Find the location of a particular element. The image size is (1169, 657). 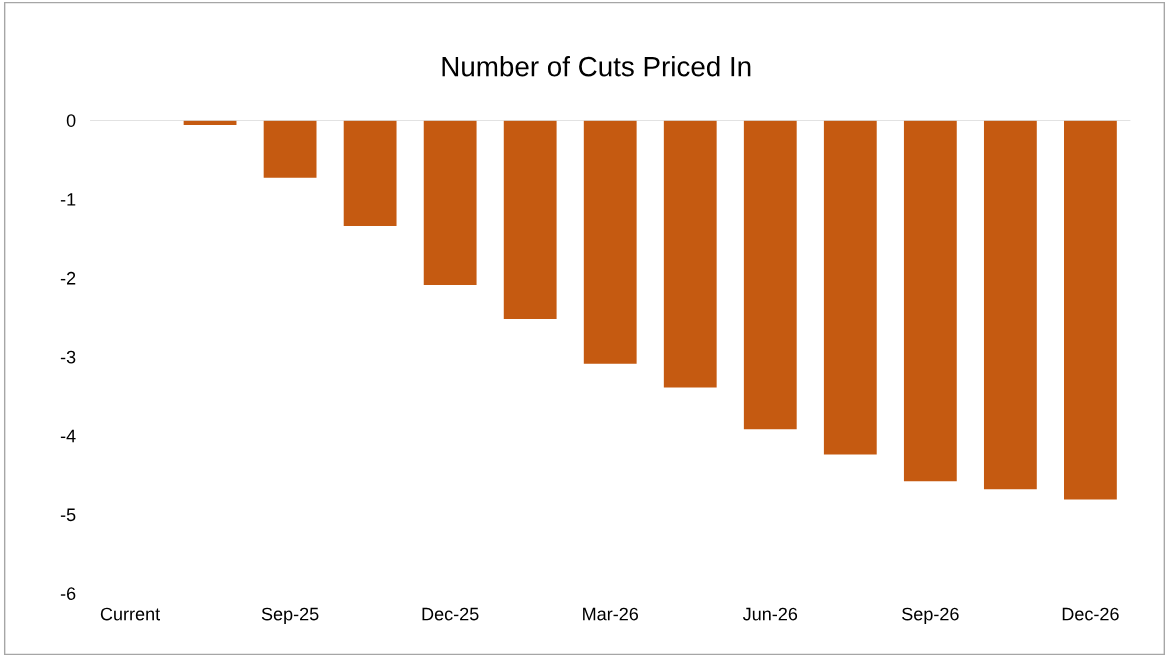

x-tick-label: Dec-26 is located at coordinates (1090, 614).